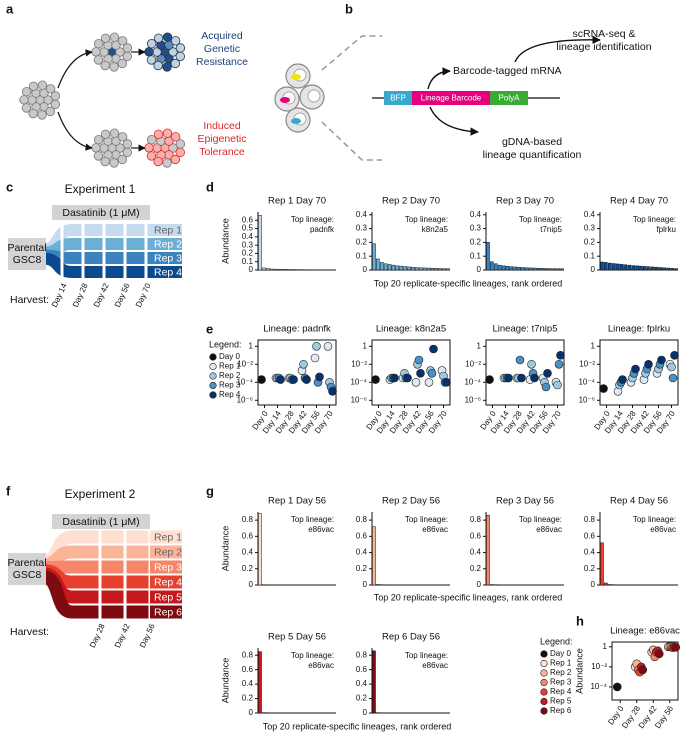 This screenshot has height=735, width=685. Describe the element at coordinates (101, 212) in the screenshot. I see `drug-box` at that location.